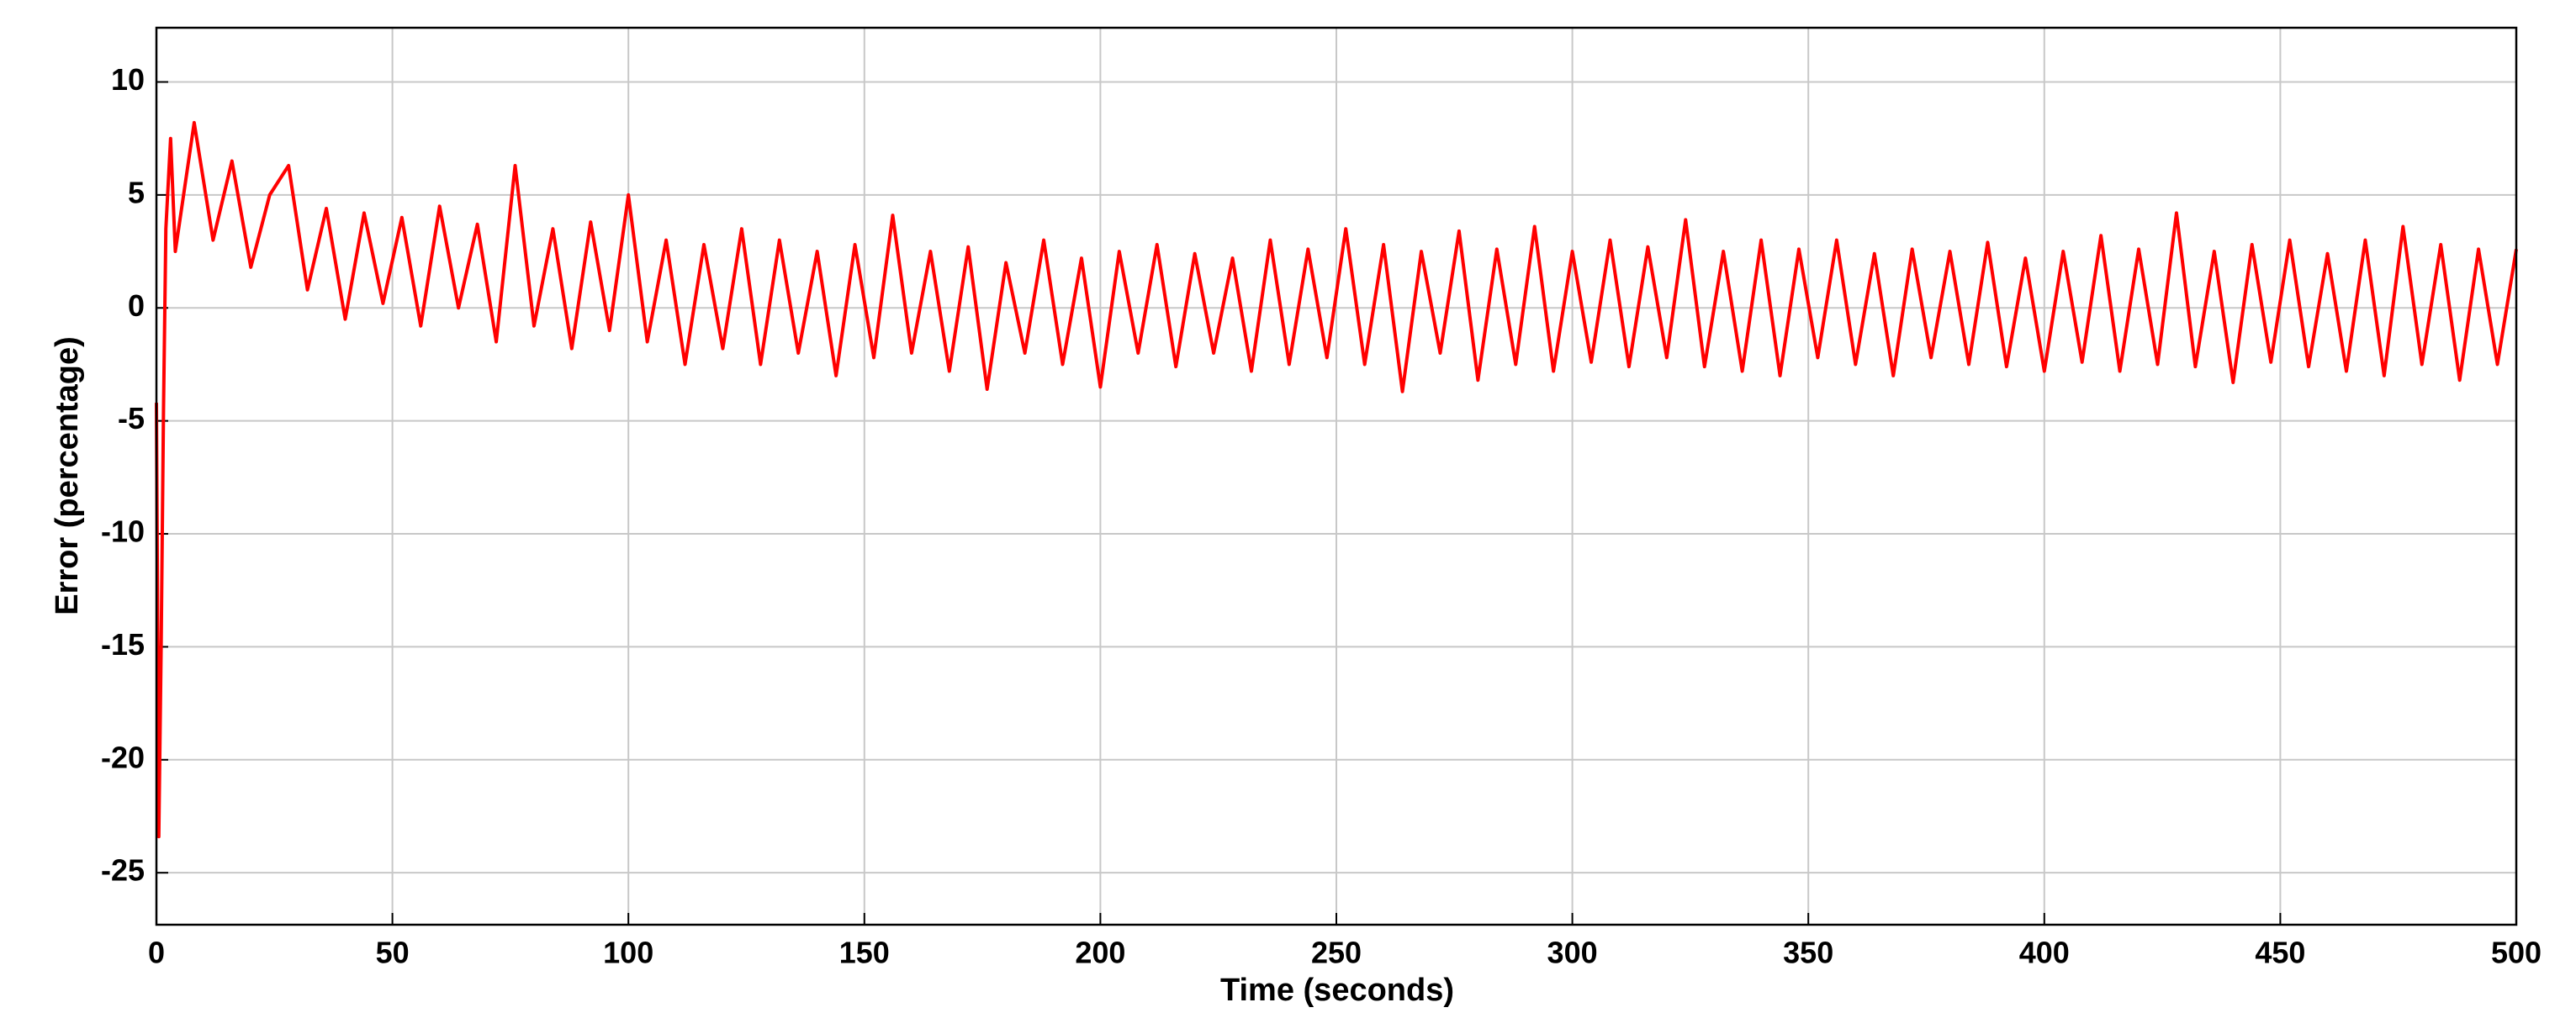  Describe the element at coordinates (2516, 953) in the screenshot. I see `x-tick-label: 500` at that location.